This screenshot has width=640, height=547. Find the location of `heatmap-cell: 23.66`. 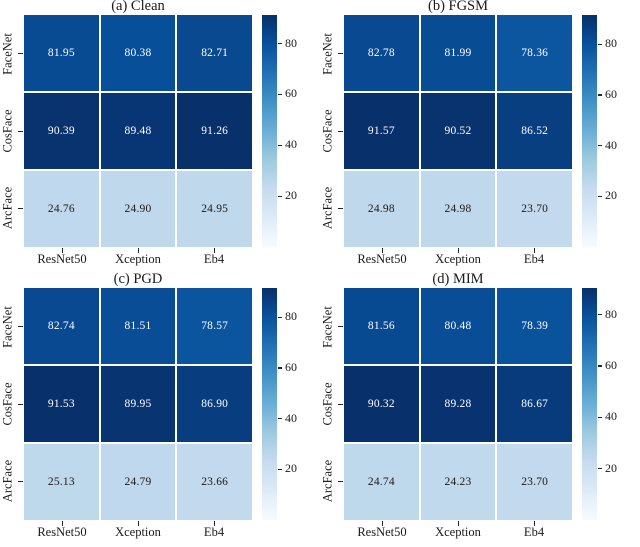

heatmap-cell: 23.66 is located at coordinates (214, 482).